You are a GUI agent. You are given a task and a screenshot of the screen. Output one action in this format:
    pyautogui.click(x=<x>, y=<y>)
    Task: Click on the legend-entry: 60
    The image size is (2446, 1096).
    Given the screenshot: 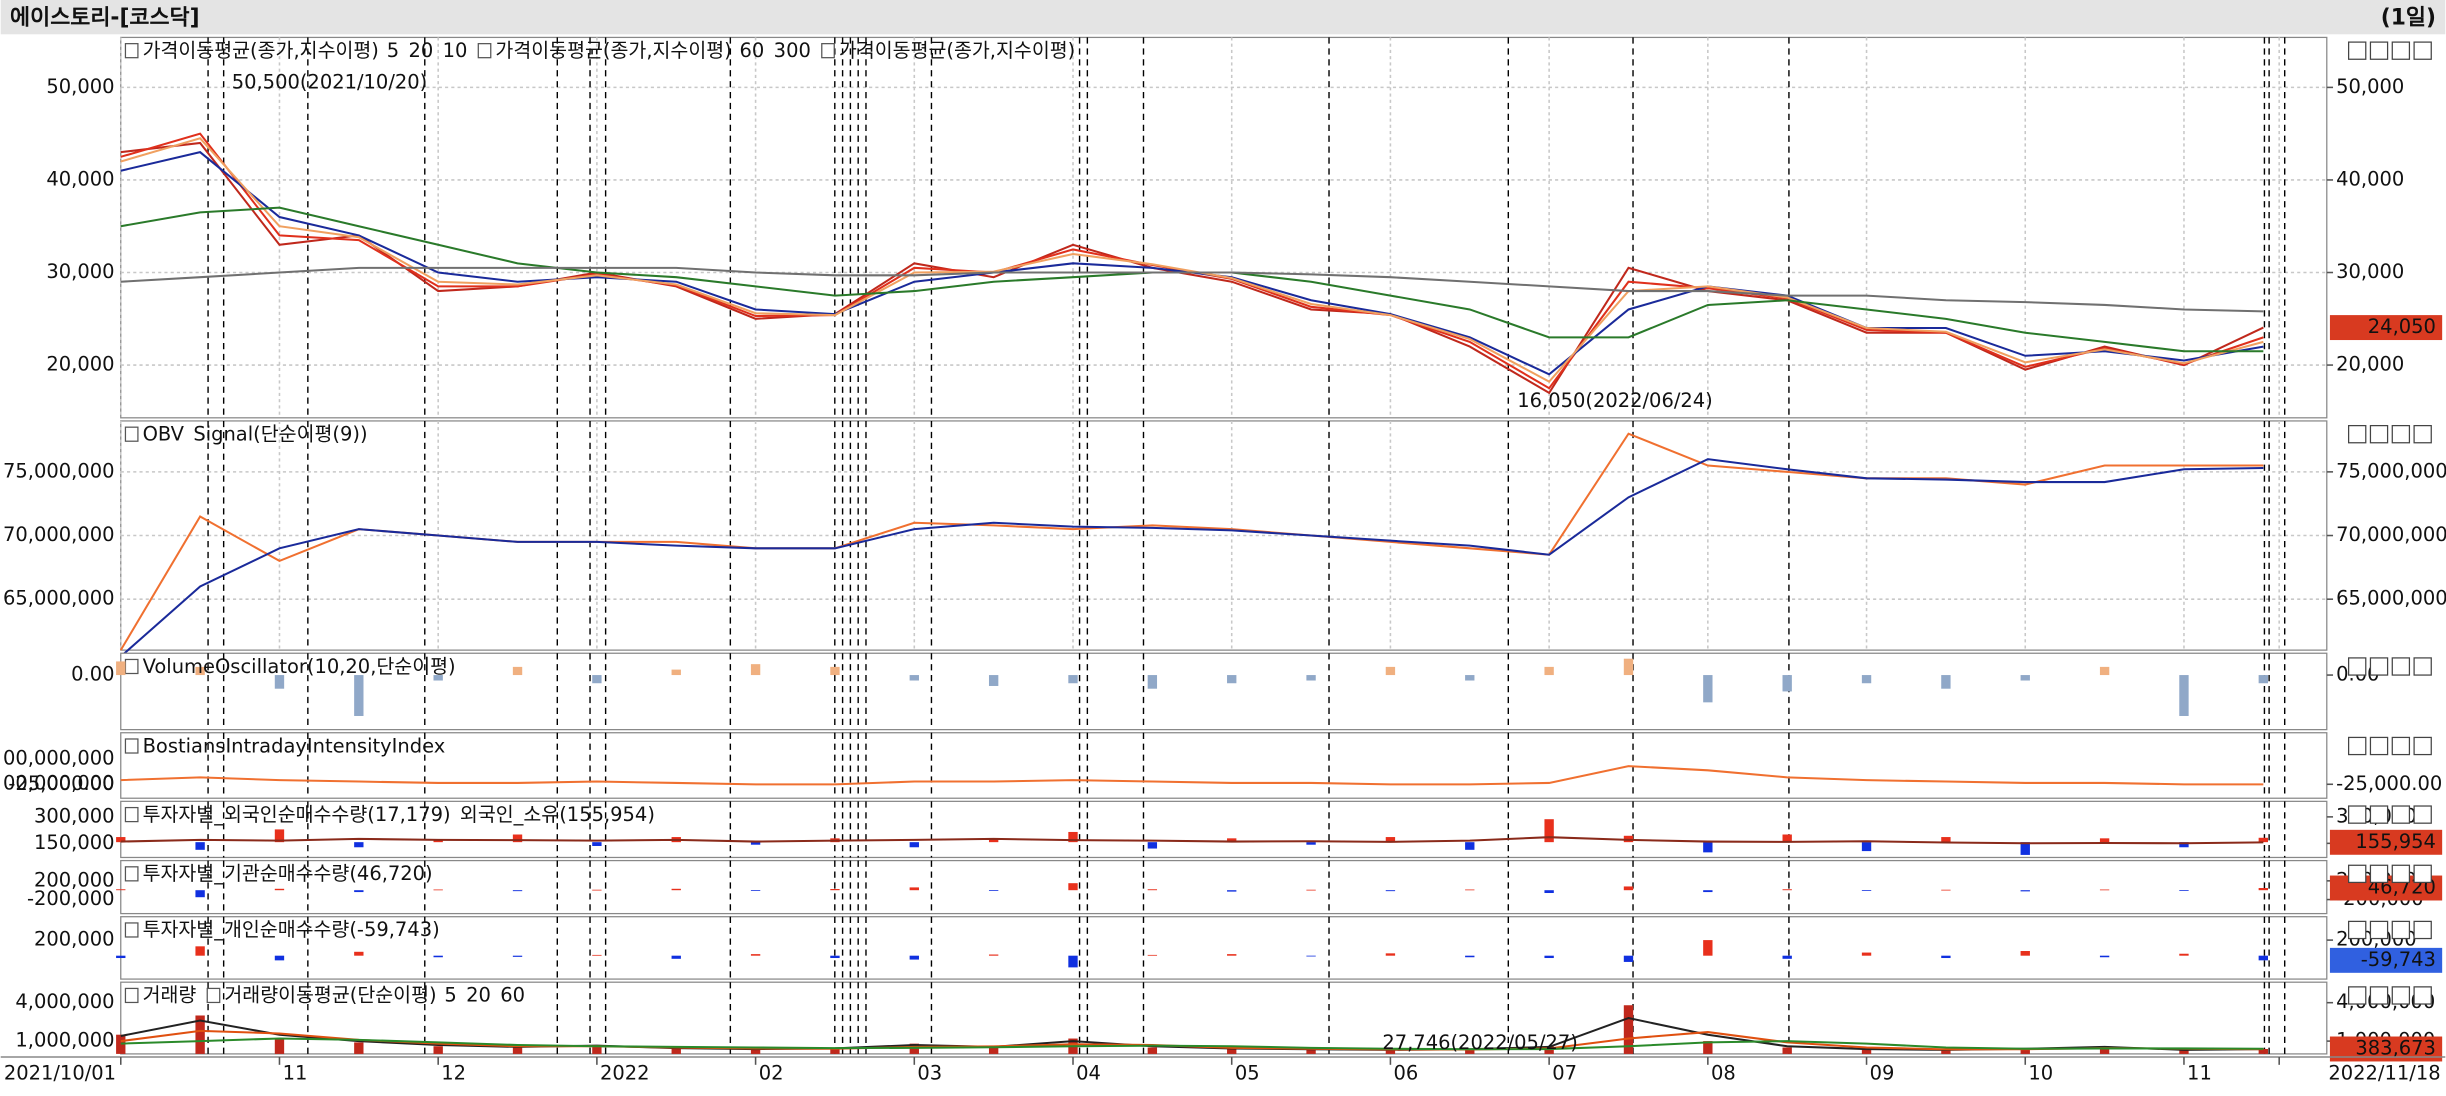 What is the action you would take?
    pyautogui.click(x=512, y=995)
    